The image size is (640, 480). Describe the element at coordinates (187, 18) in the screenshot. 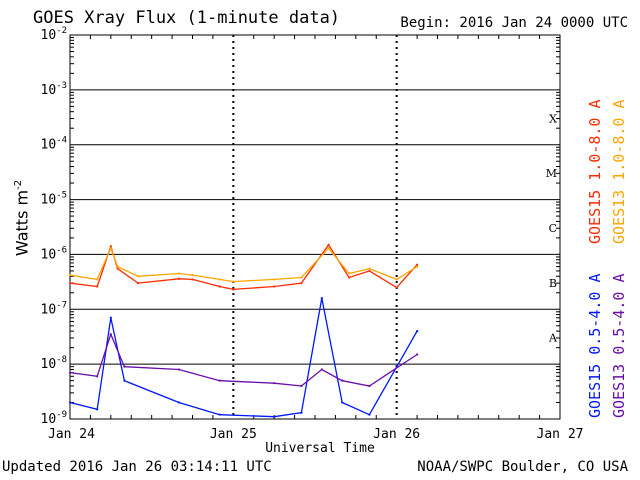

I see `chart-title: GOES Xray Flux (1-minute data)` at that location.